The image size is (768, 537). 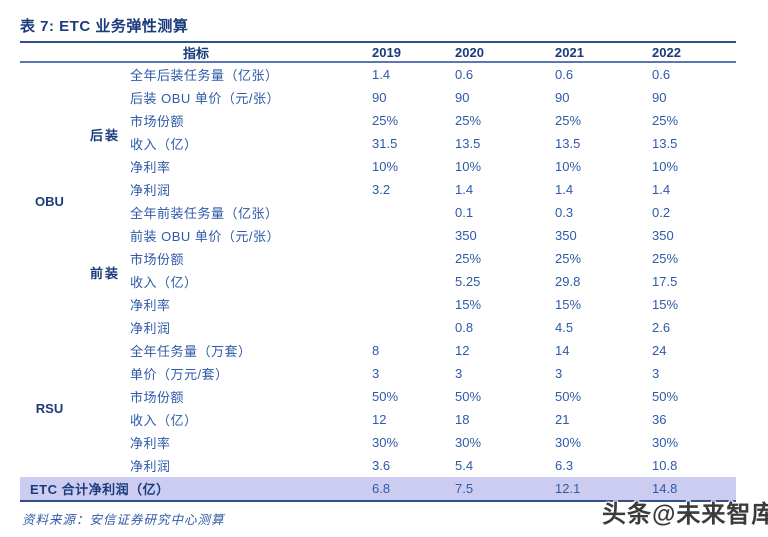 What do you see at coordinates (378, 235) in the screenshot?
I see `table-row: 前装 OBU 单价（元/张） 350 350 350` at bounding box center [378, 235].